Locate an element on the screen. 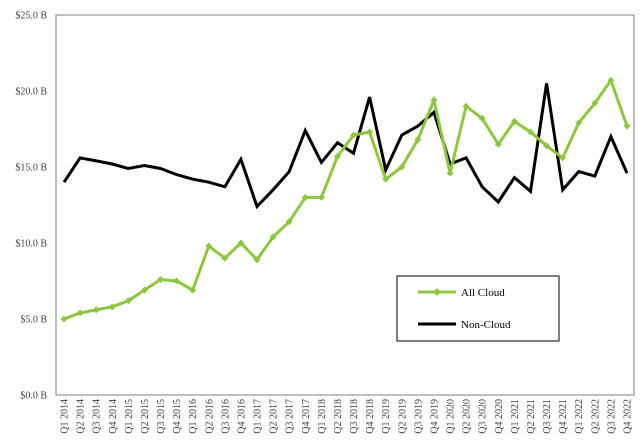  y-tick-label: $0.0 B is located at coordinates (33, 396).